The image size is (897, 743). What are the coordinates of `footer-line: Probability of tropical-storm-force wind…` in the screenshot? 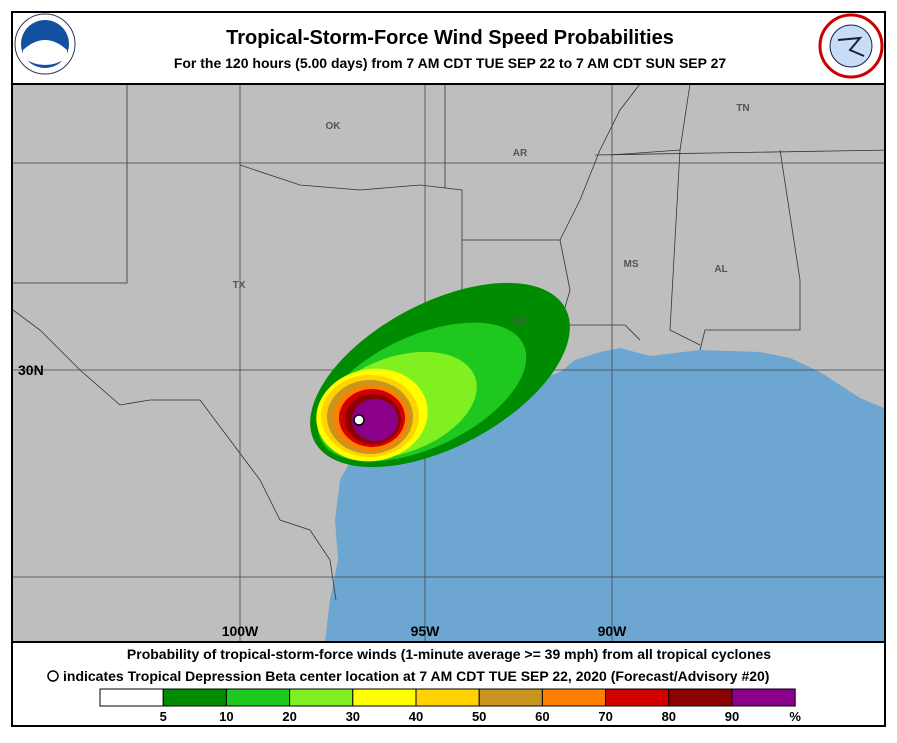 It's located at (449, 654).